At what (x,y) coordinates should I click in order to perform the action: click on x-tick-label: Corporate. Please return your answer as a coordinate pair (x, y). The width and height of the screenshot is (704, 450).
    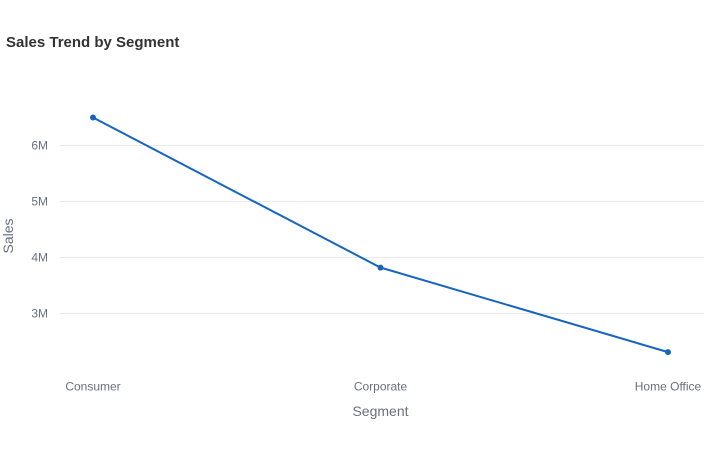
    Looking at the image, I should click on (381, 387).